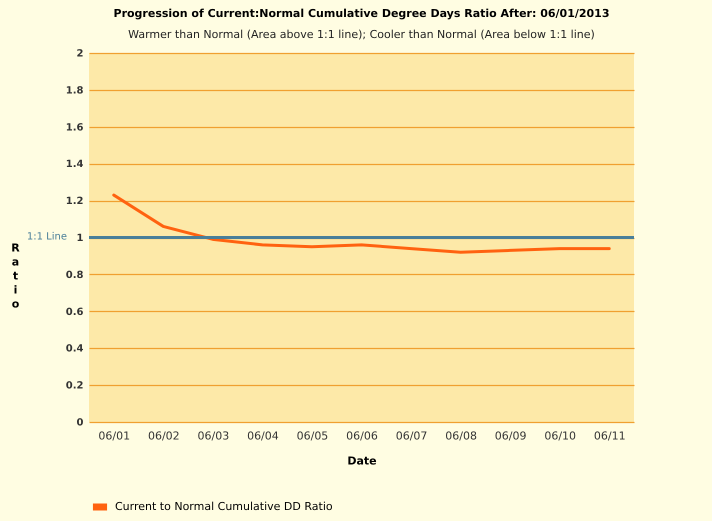 The width and height of the screenshot is (712, 521). What do you see at coordinates (80, 238) in the screenshot?
I see `y-tick-label: 1` at bounding box center [80, 238].